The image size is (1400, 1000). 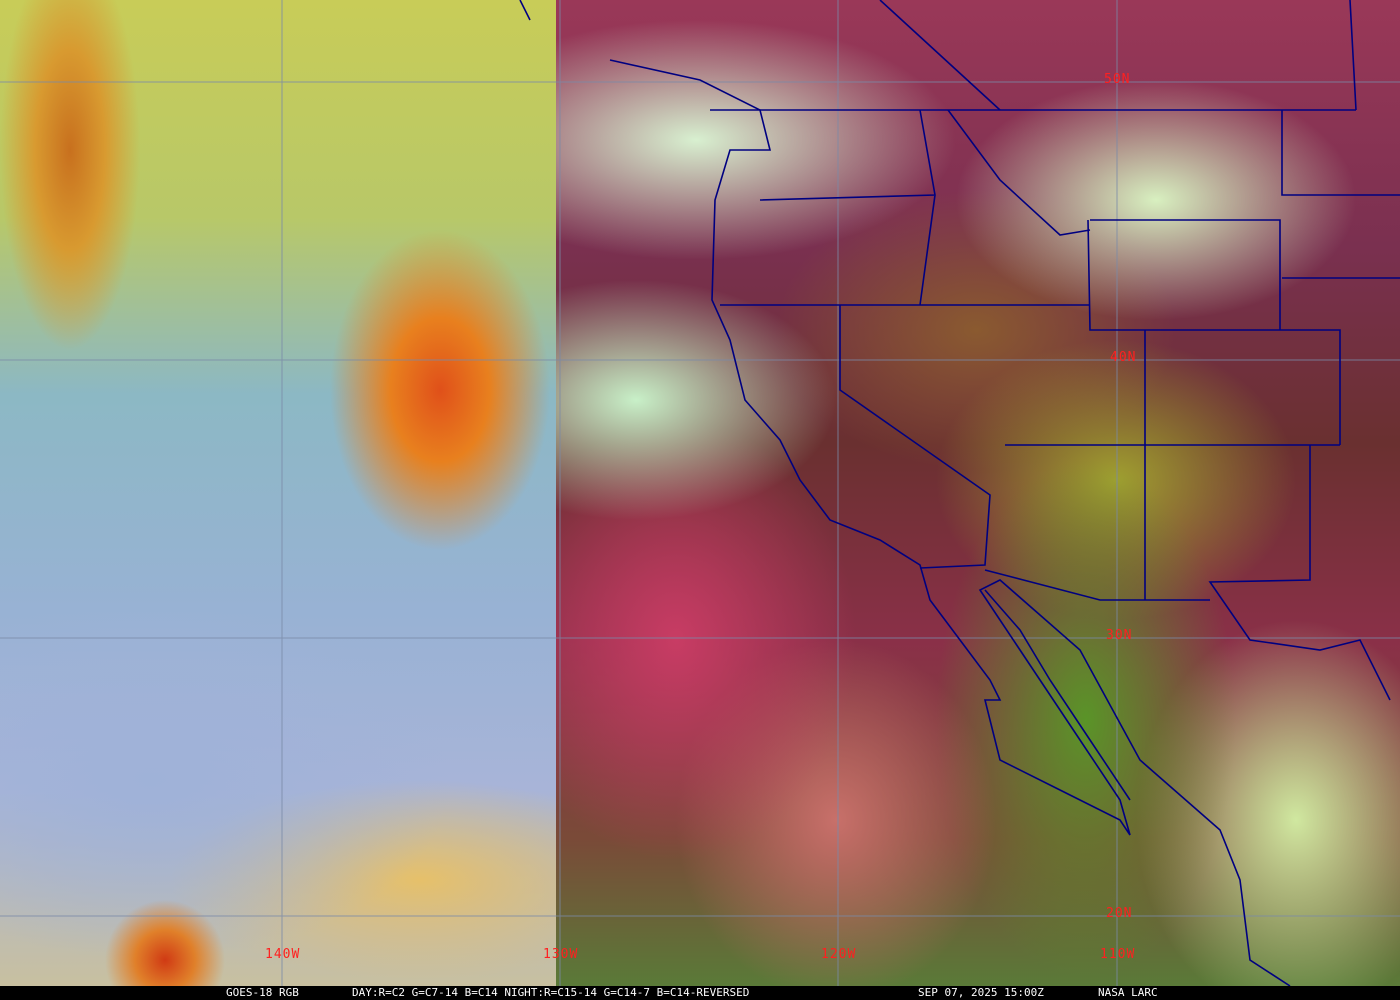 What do you see at coordinates (981, 992) in the screenshot?
I see `caption-datetime: SEP 07, 2025 15:00Z` at bounding box center [981, 992].